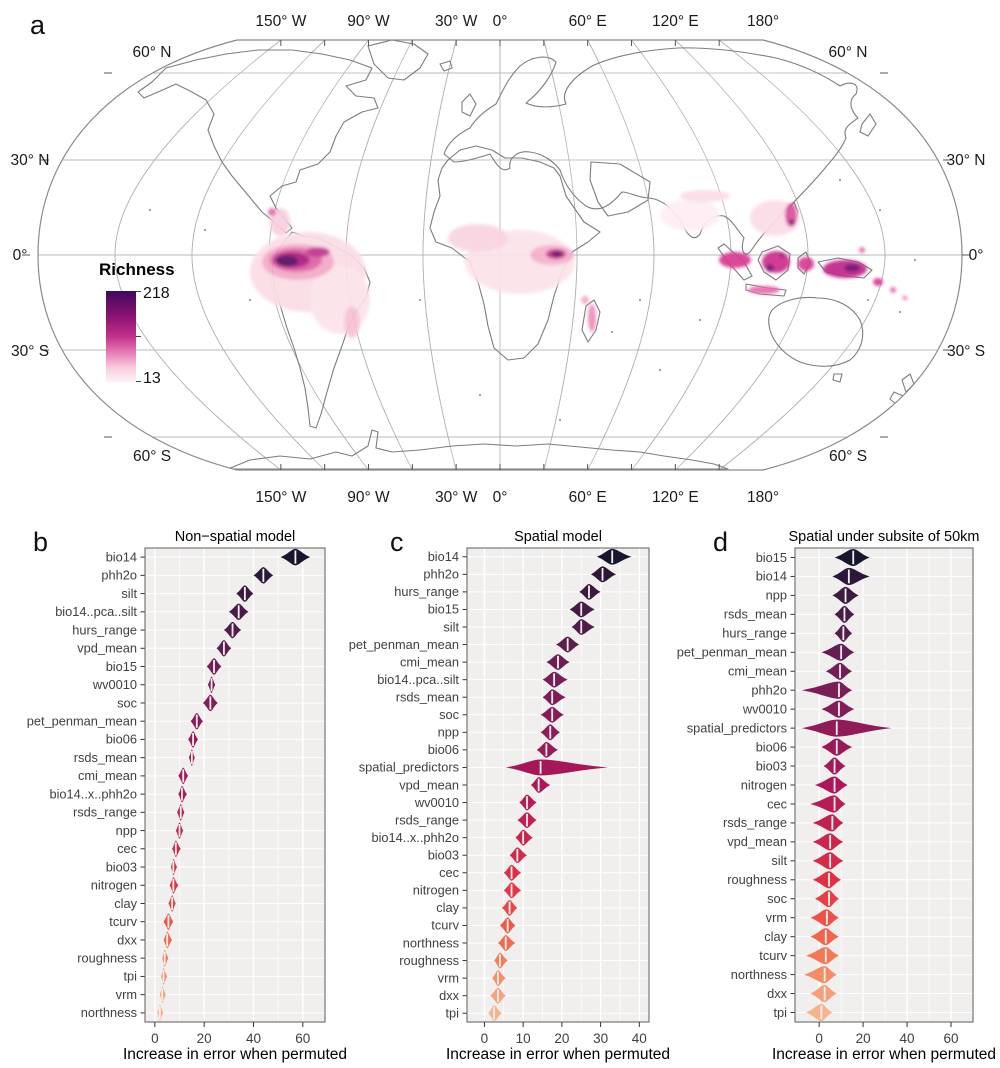 The width and height of the screenshot is (1000, 1068). Describe the element at coordinates (757, 671) in the screenshot. I see `y-tick-label: cmi_mean` at that location.